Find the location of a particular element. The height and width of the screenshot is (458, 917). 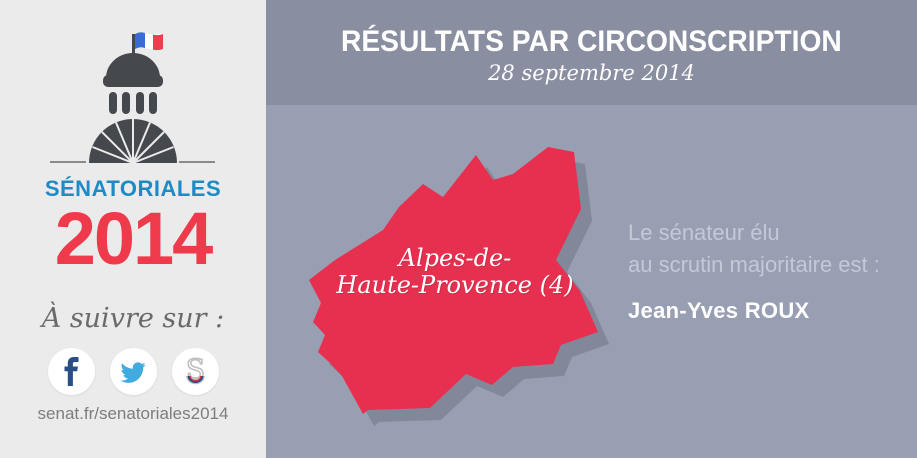

map-label-line1: Alpes-de- is located at coordinates (455, 258).